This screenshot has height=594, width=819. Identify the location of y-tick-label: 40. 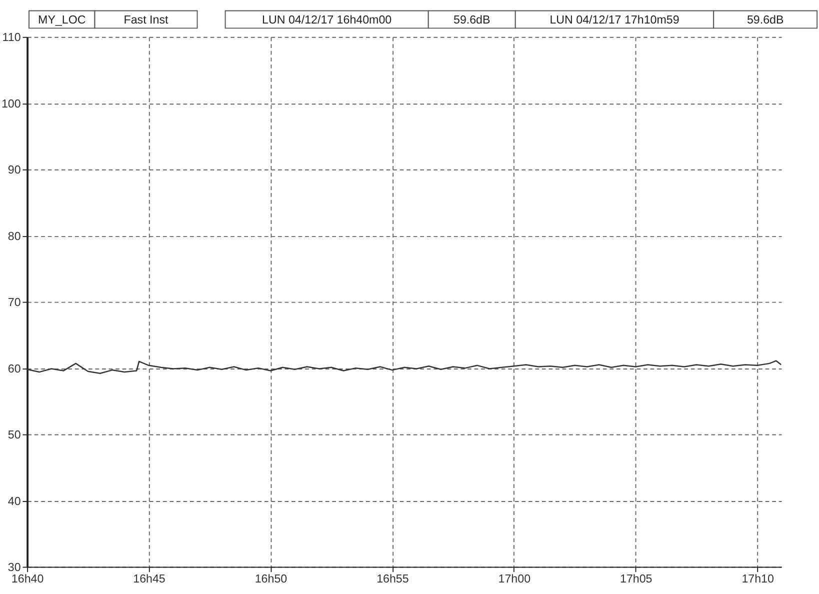
(14, 501).